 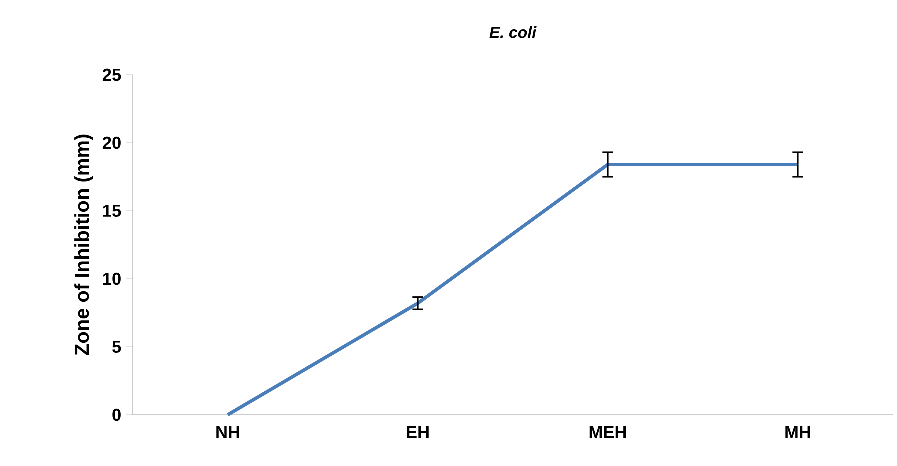 I want to click on y-tick-label: 0, so click(x=116, y=415).